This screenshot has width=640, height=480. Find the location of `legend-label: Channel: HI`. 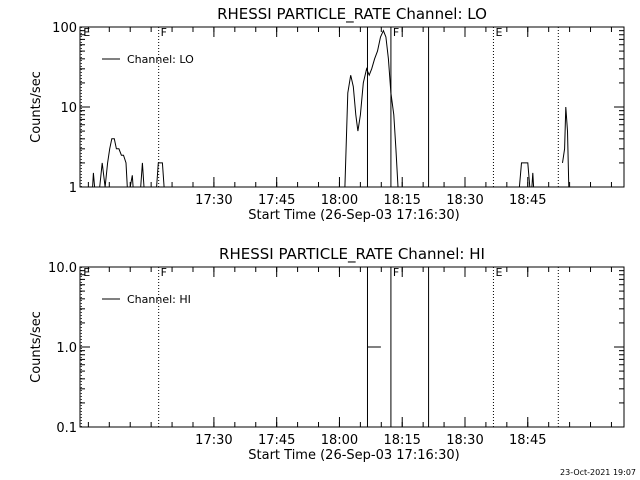

legend-label: Channel: HI is located at coordinates (159, 299).